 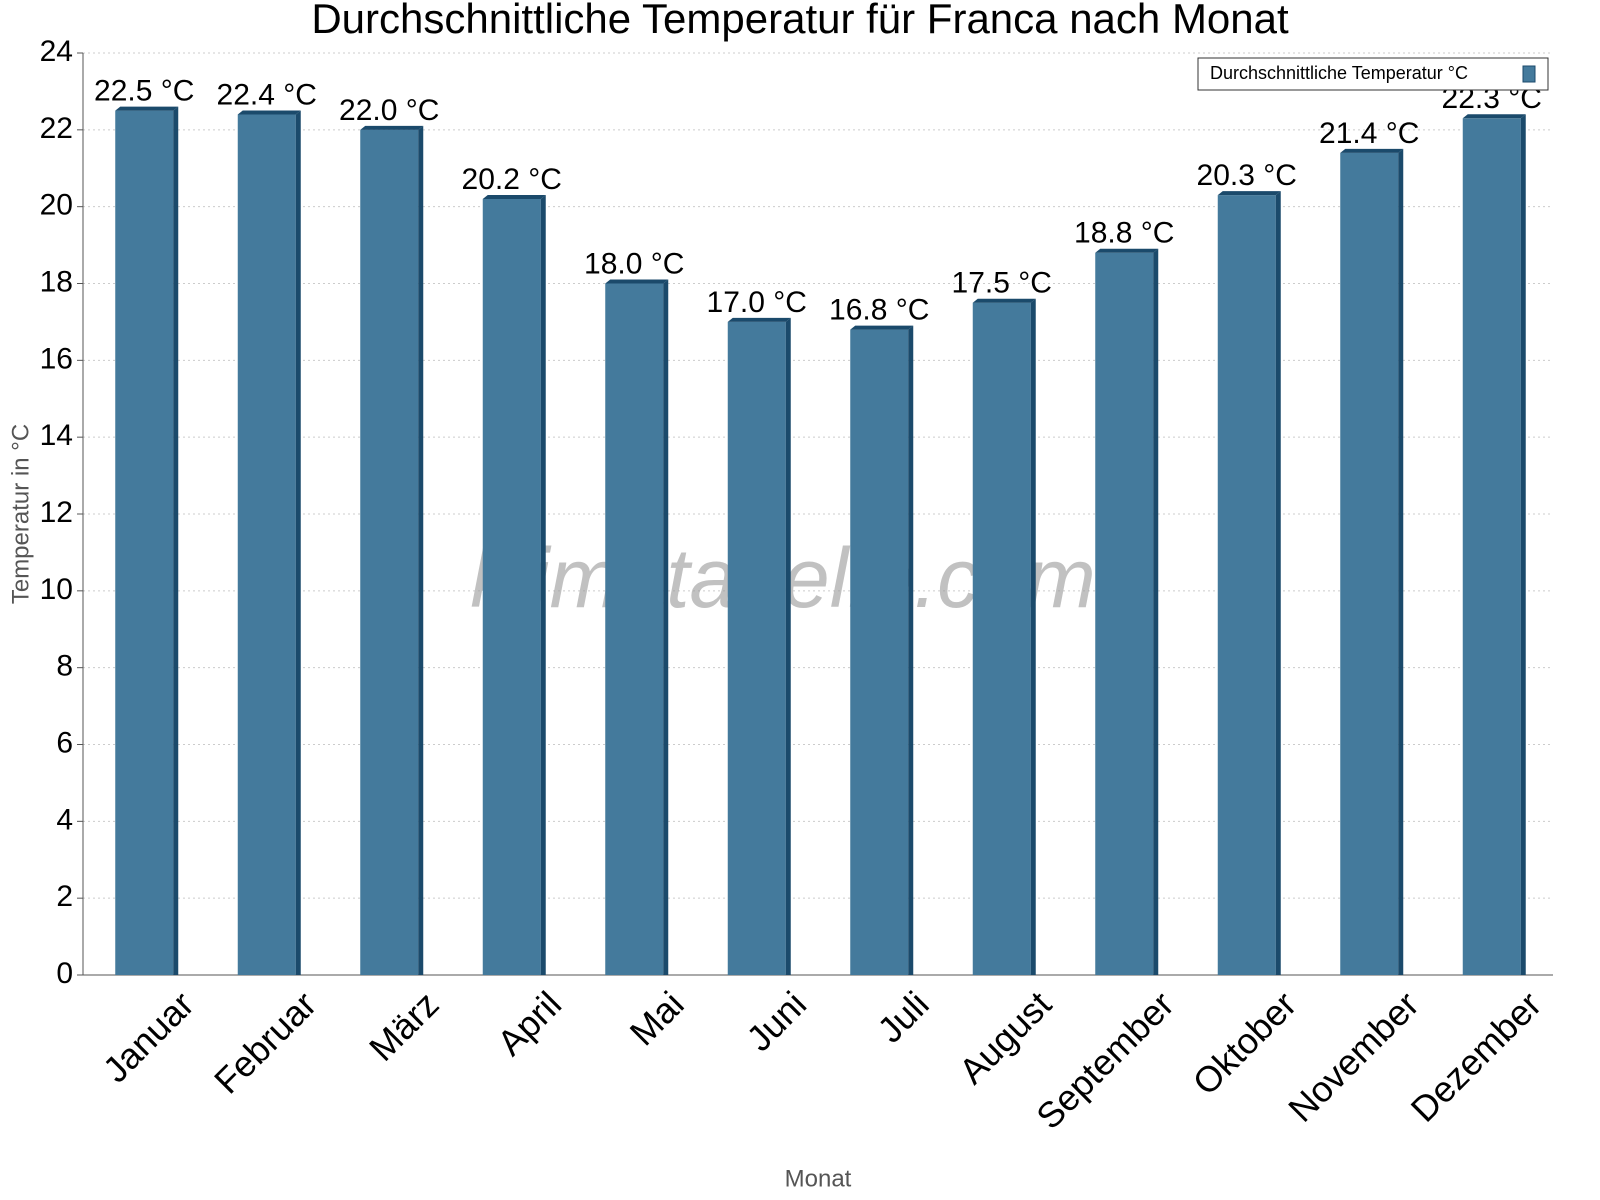 I want to click on legend-box, so click(x=1373, y=74).